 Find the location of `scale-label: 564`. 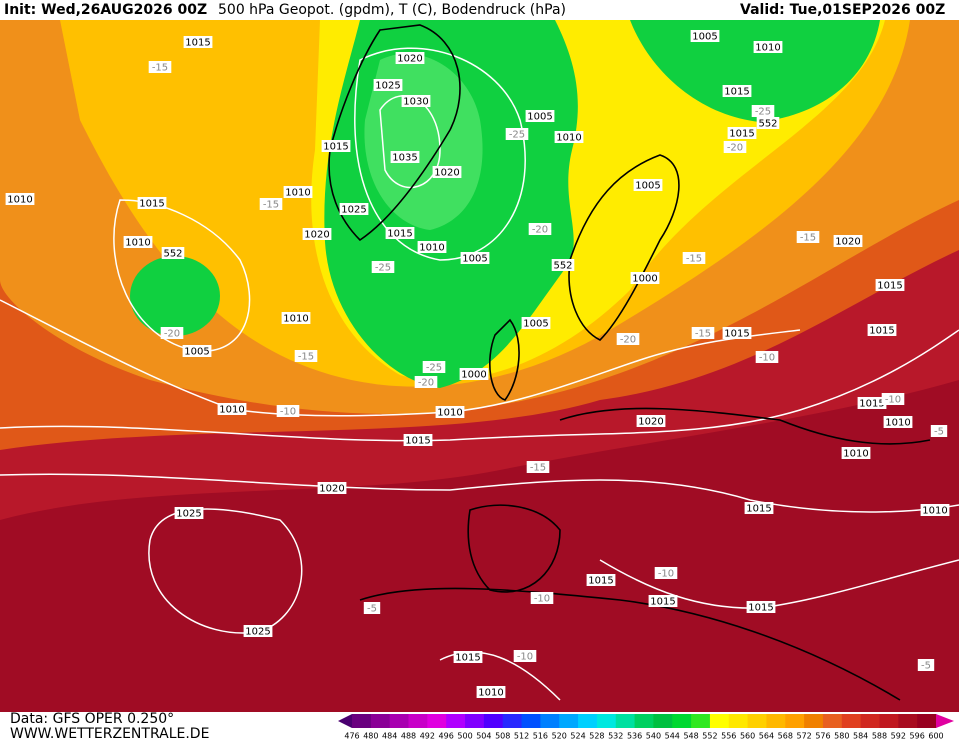

scale-label: 564 is located at coordinates (766, 736).